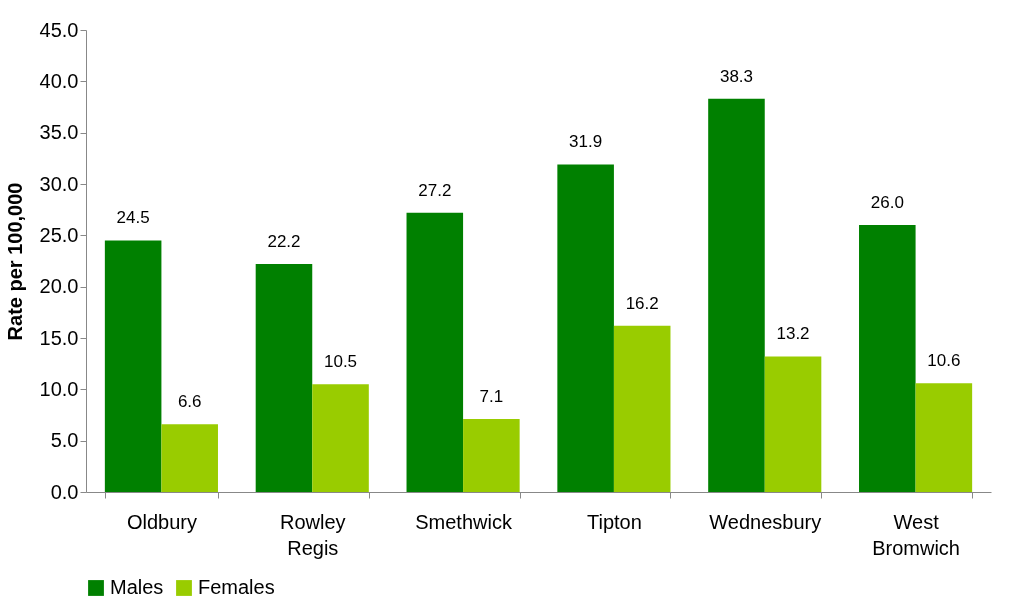 This screenshot has width=1029, height=609. What do you see at coordinates (64, 491) in the screenshot?
I see `y-tick-label: 0.0` at bounding box center [64, 491].